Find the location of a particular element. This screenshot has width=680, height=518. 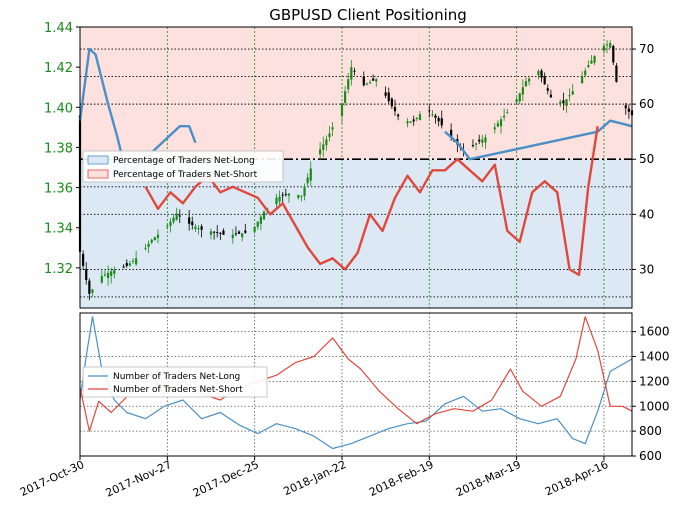

right-tick-label: 30 is located at coordinates (646, 269).